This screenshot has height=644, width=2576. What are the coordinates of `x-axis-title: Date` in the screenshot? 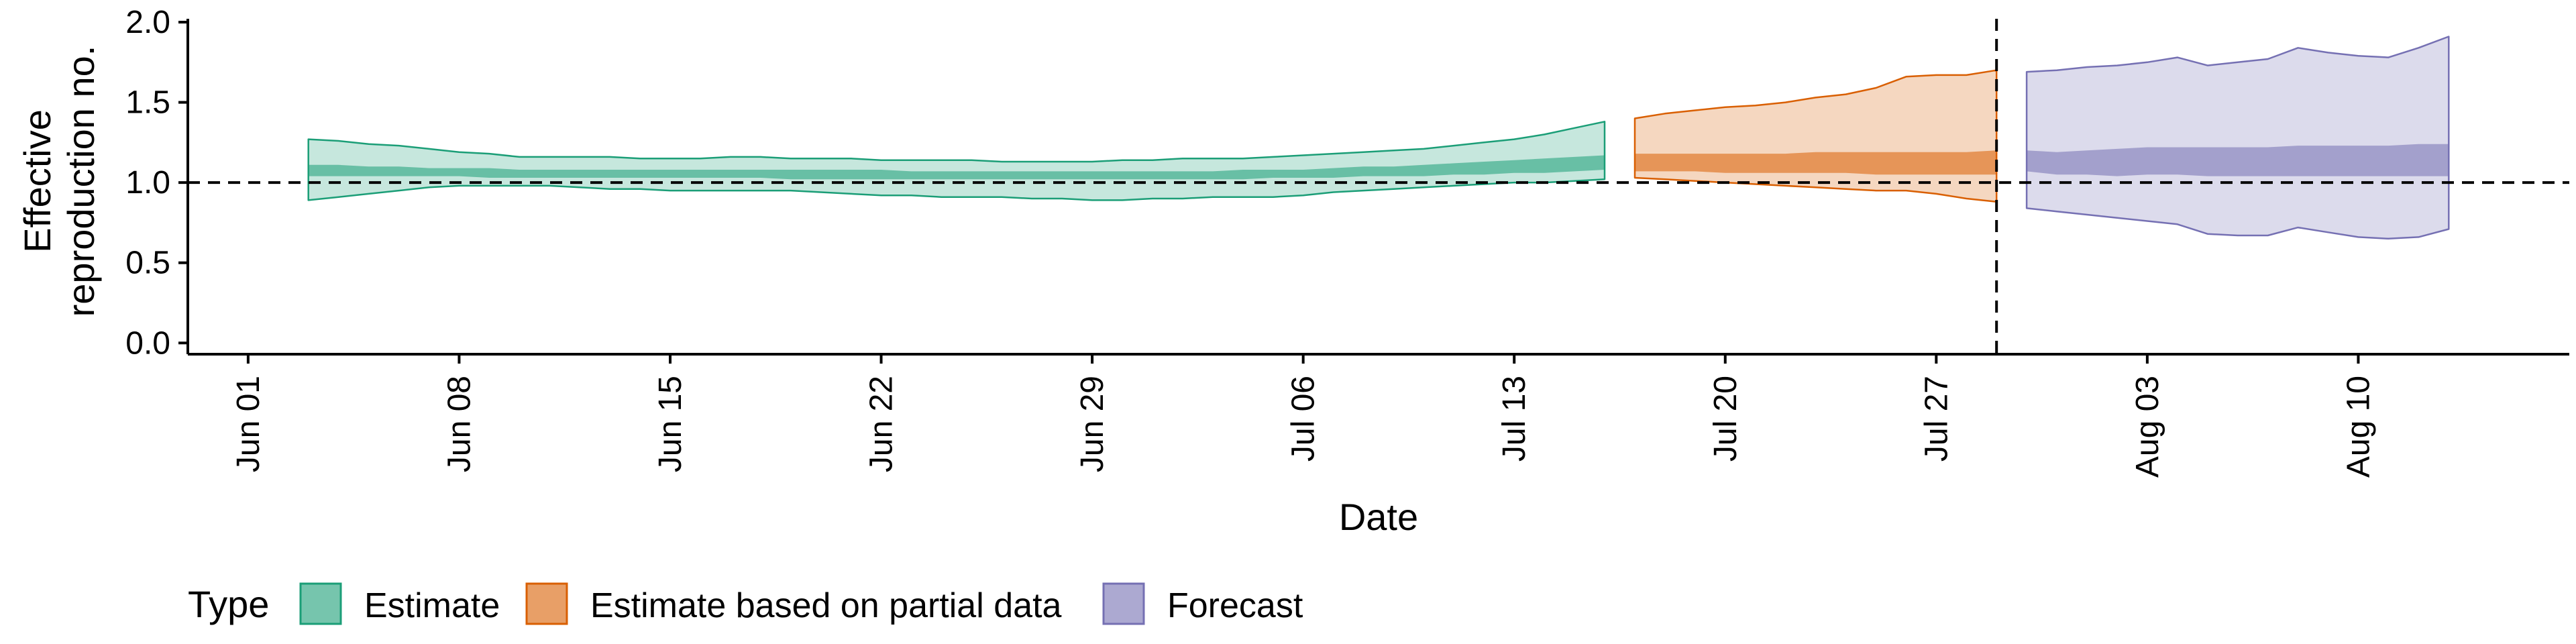 It's located at (1378, 517).